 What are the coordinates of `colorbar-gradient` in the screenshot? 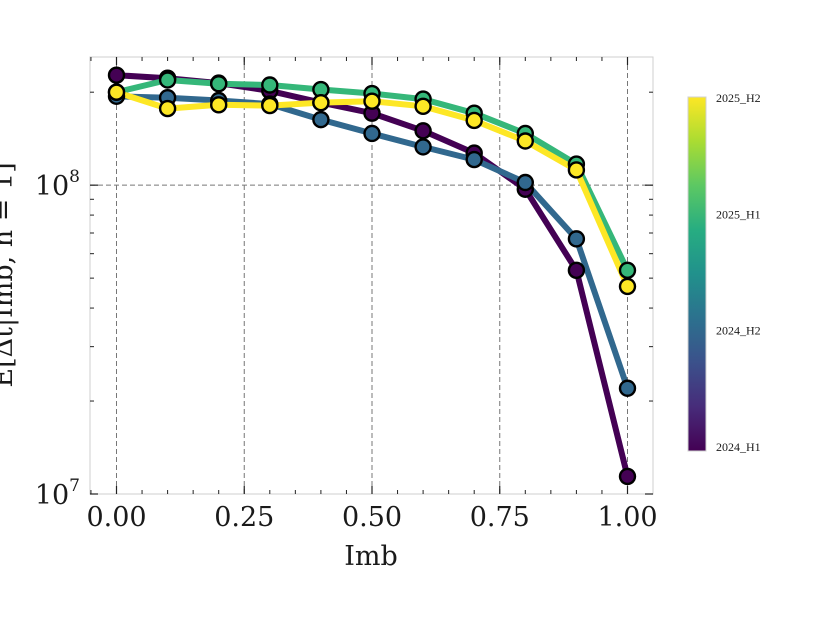 It's located at (697, 274).